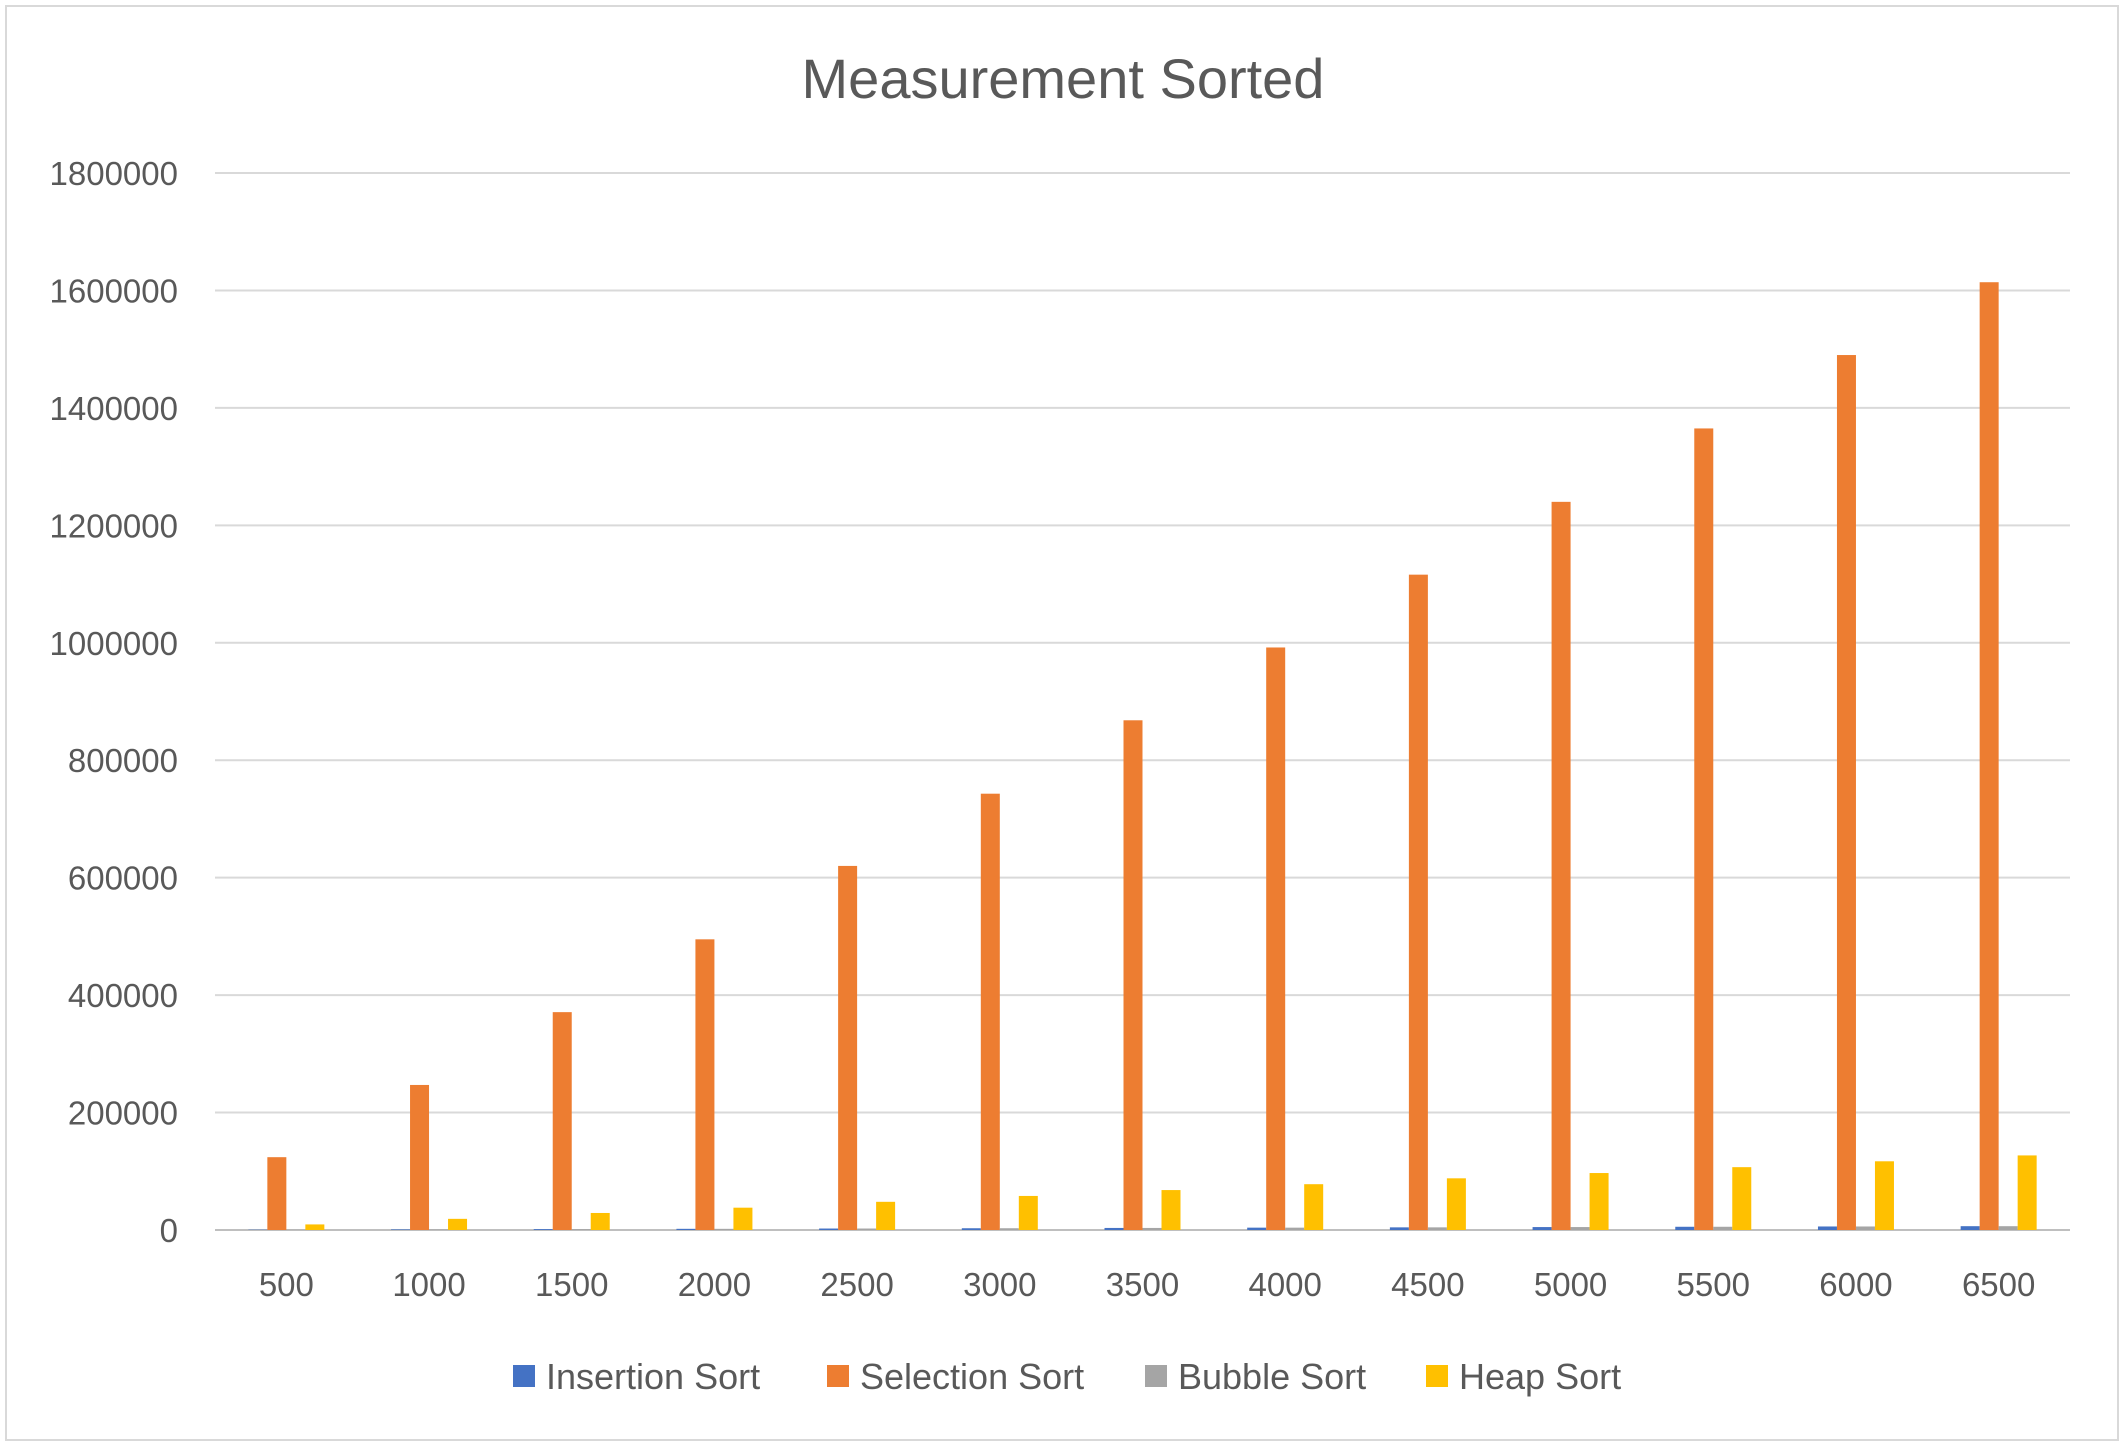 Image resolution: width=2126 pixels, height=1448 pixels. What do you see at coordinates (653, 1376) in the screenshot?
I see `legend-label: Insertion Sort` at bounding box center [653, 1376].